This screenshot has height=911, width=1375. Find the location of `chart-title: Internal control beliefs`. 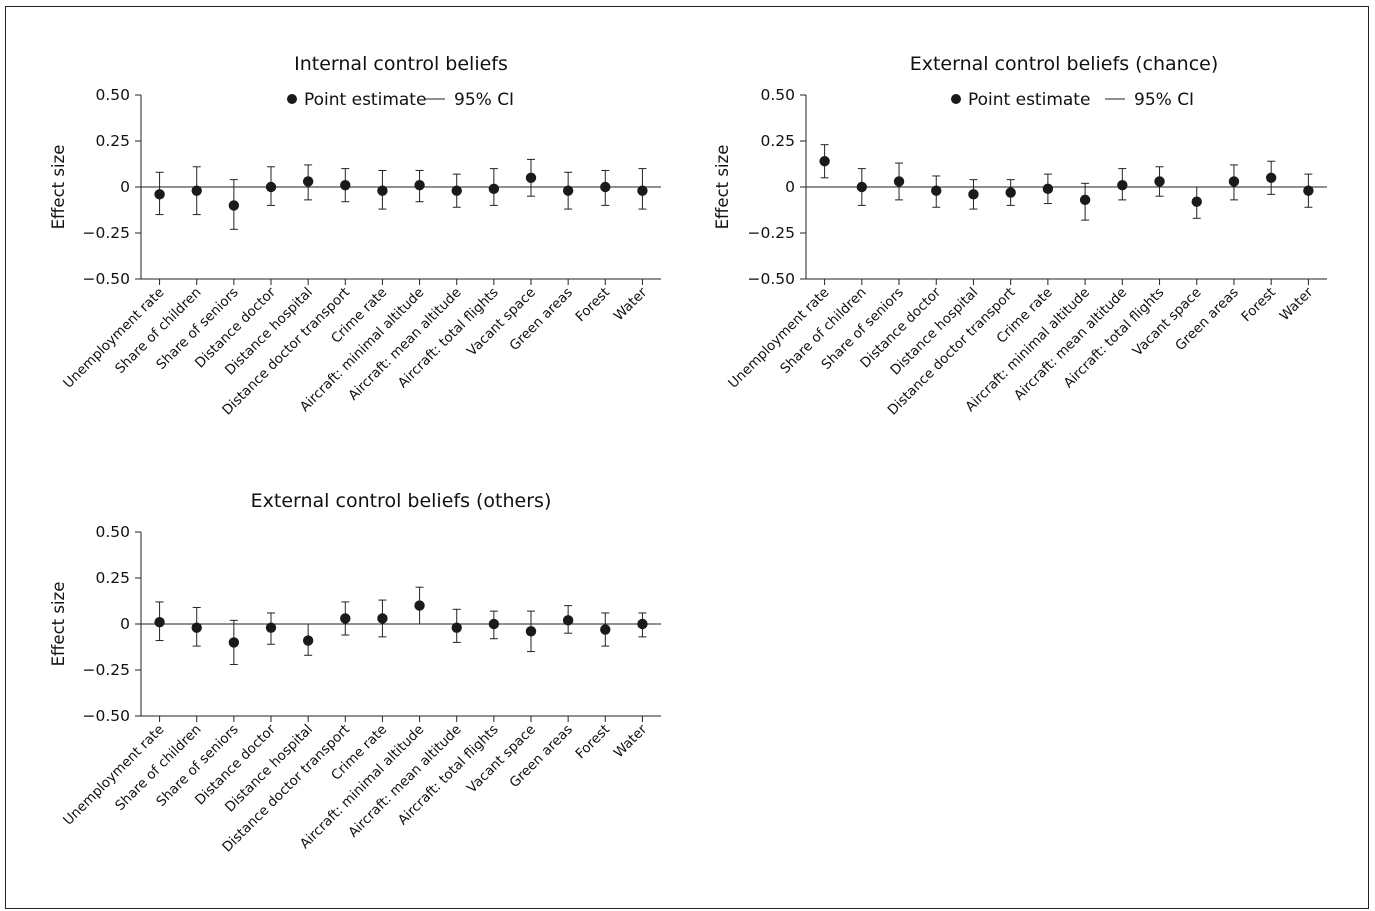

chart-title: Internal control beliefs is located at coordinates (401, 64).